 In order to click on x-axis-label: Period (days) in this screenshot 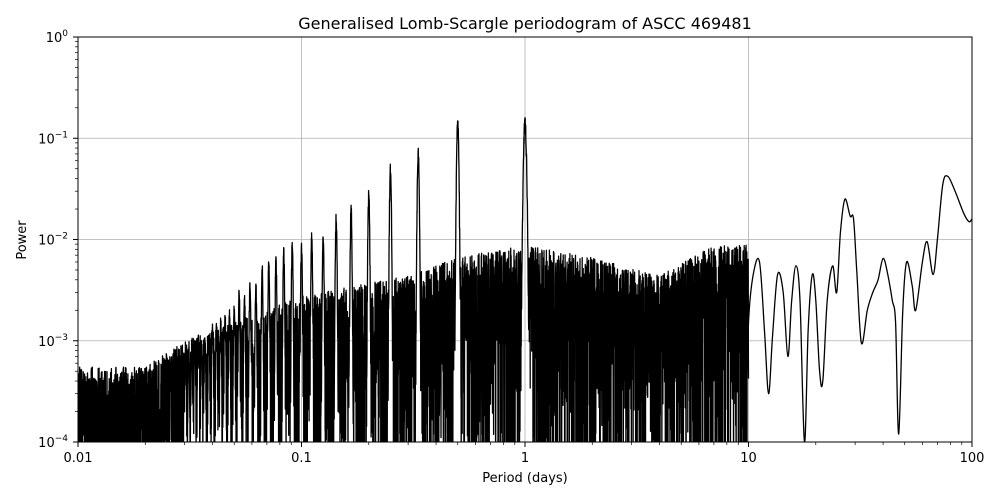, I will do `click(525, 478)`.